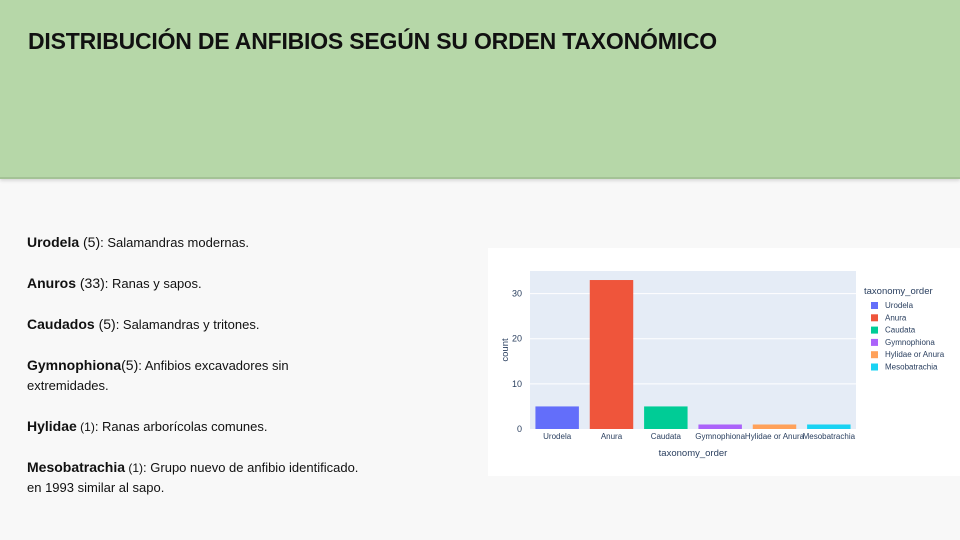  I want to click on x-tick-label: Hylidae or Anura, so click(775, 436).